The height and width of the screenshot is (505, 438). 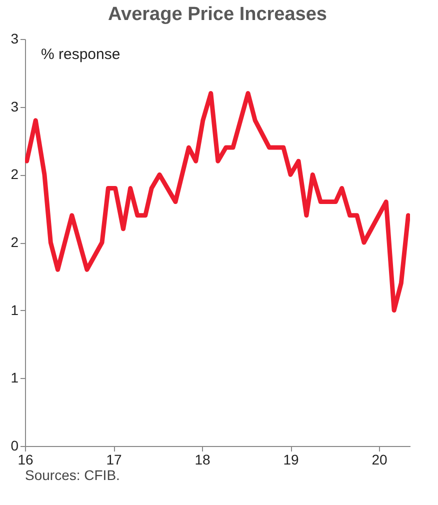 I want to click on x-tick-label: 17, so click(x=114, y=460).